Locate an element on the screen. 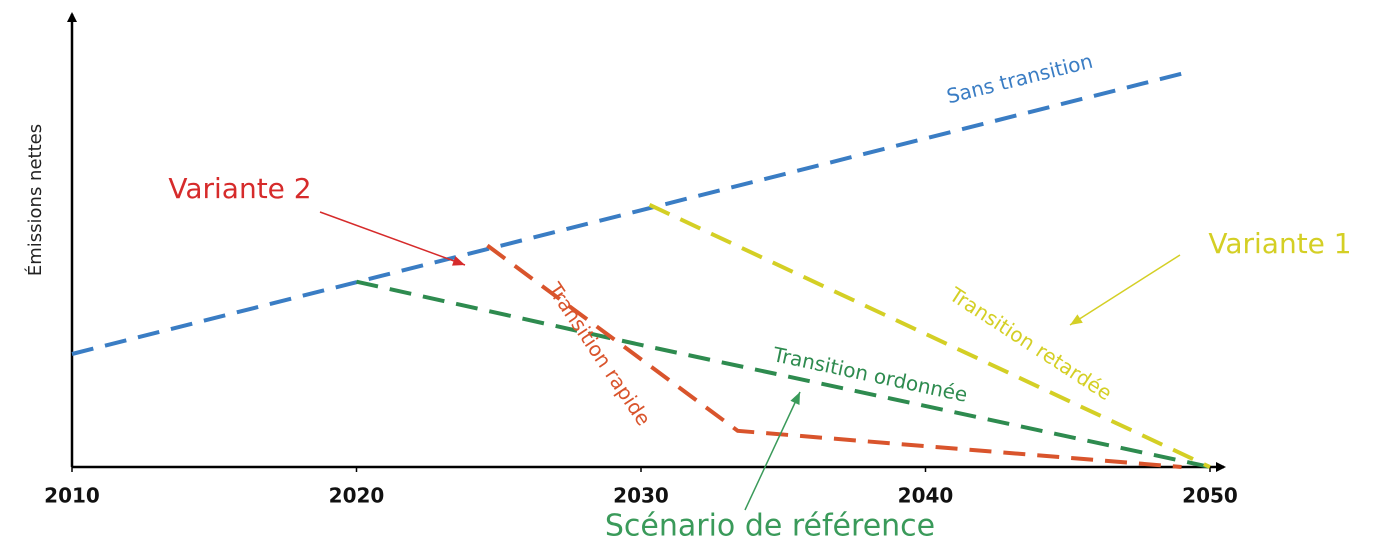 This screenshot has height=546, width=1378. y-axis-label: Émissions nettes is located at coordinates (35, 200).